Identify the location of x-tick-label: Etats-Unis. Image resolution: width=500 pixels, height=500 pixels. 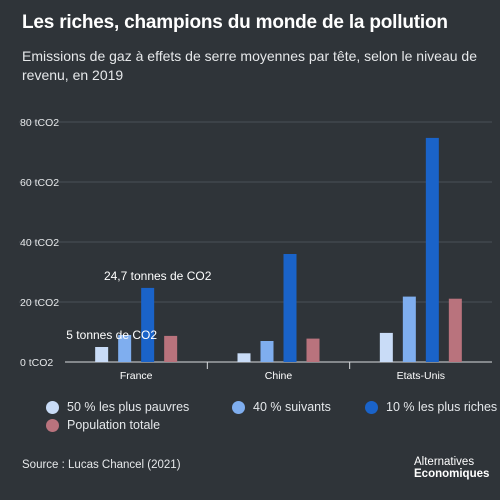
(421, 376).